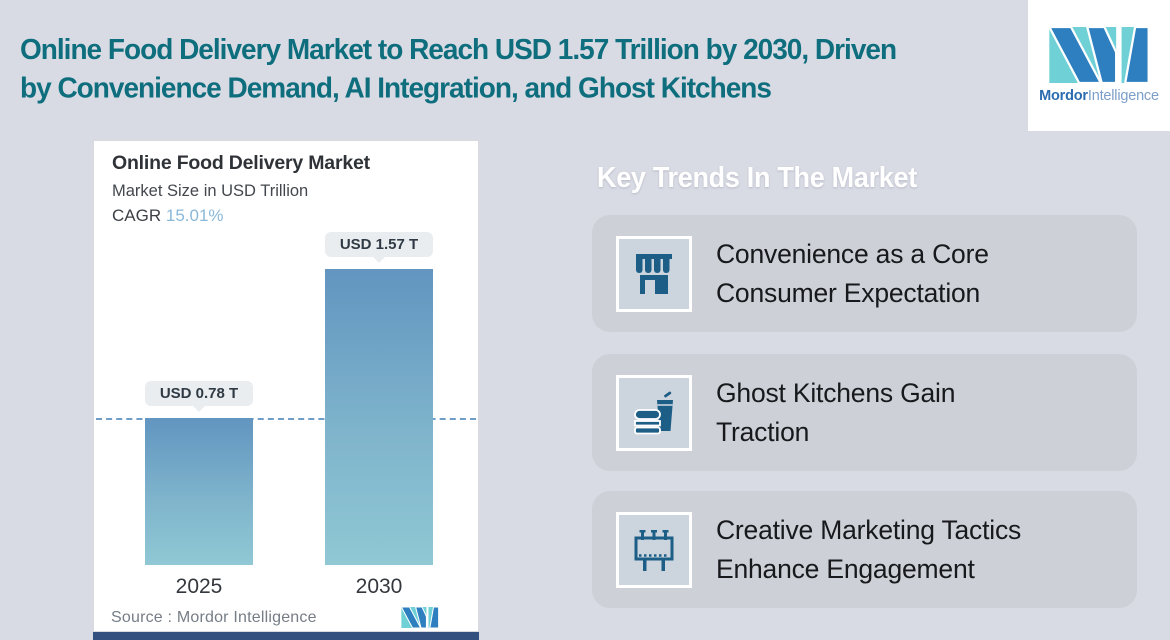  I want to click on cagr-line: CAGR 15.01%, so click(168, 216).